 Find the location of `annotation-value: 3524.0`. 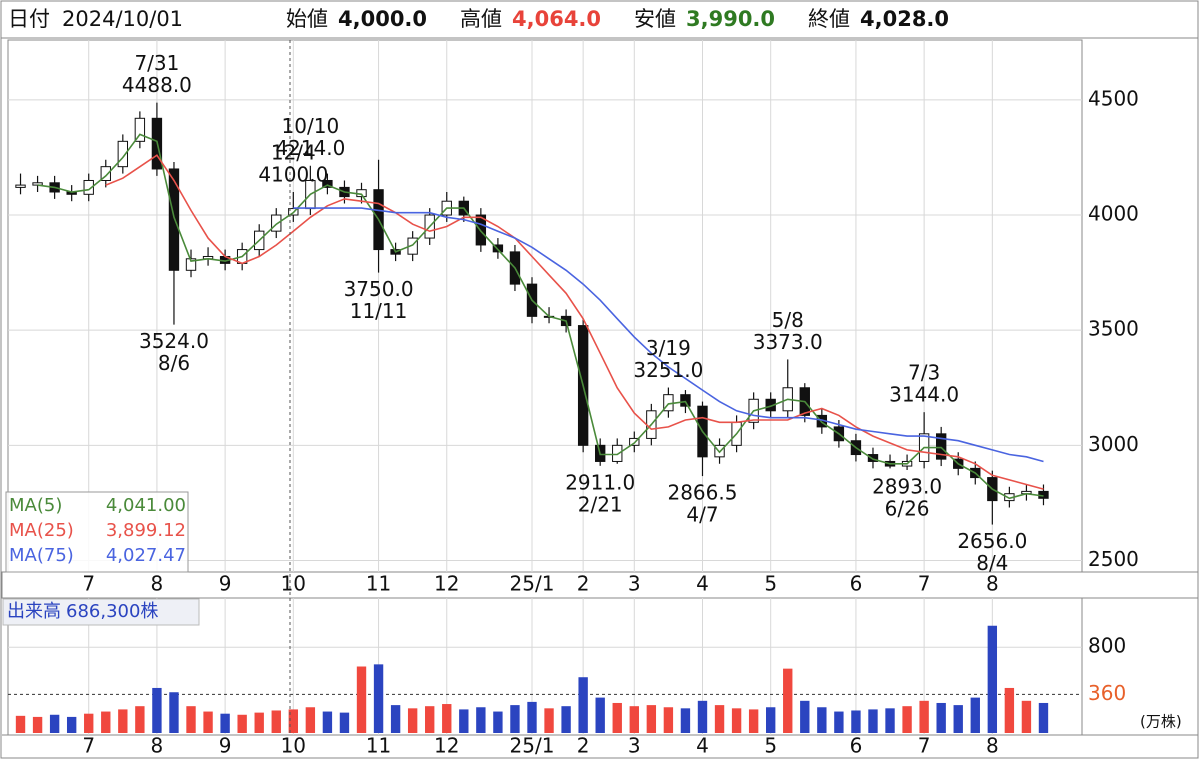

annotation-value: 3524.0 is located at coordinates (174, 341).